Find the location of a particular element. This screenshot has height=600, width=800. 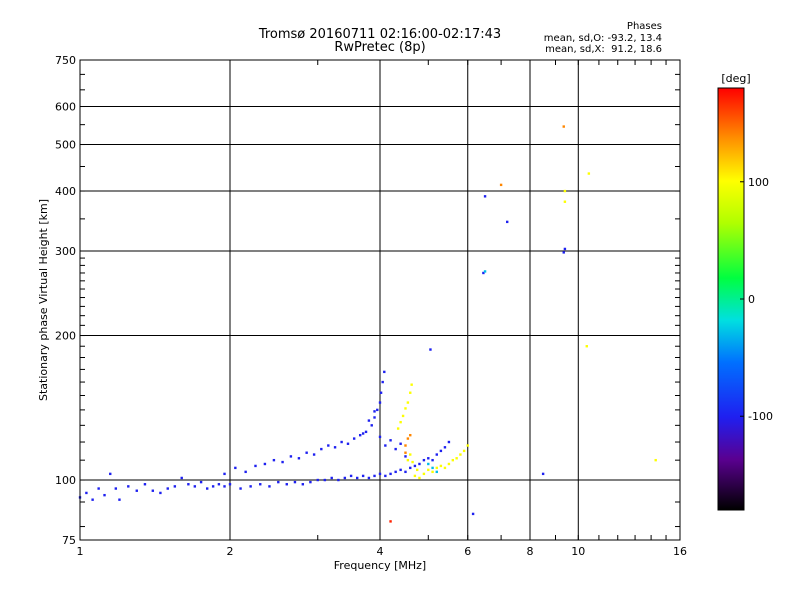

x-tick-label: 2 is located at coordinates (230, 551).